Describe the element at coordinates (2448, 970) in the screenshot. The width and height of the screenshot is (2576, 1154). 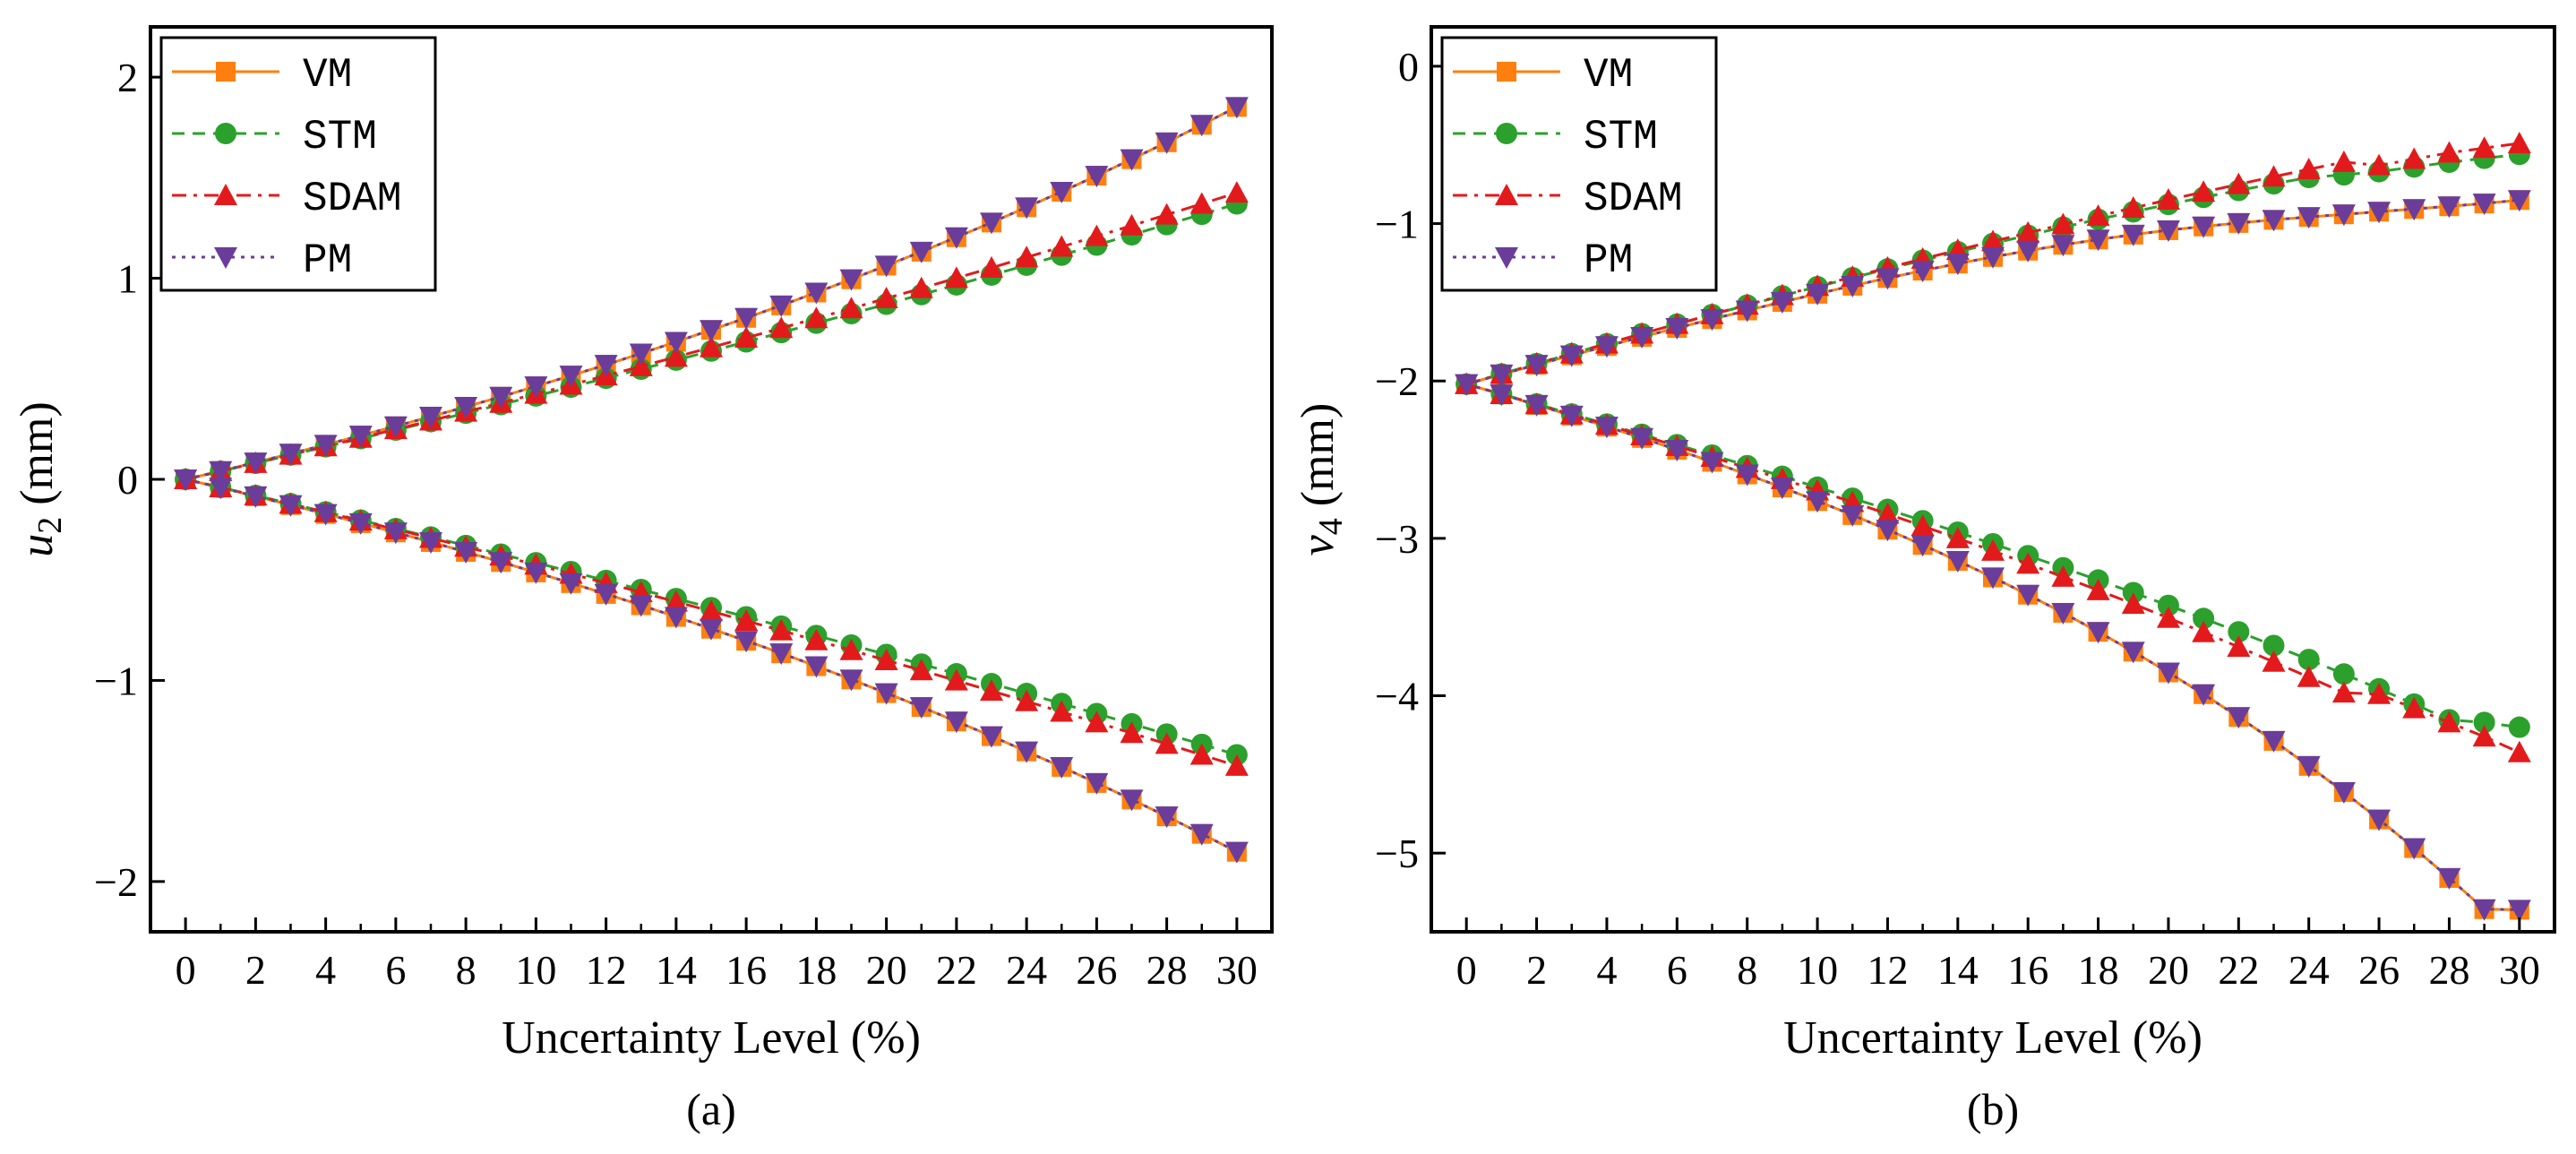
I see `x-tick-label: 28` at that location.